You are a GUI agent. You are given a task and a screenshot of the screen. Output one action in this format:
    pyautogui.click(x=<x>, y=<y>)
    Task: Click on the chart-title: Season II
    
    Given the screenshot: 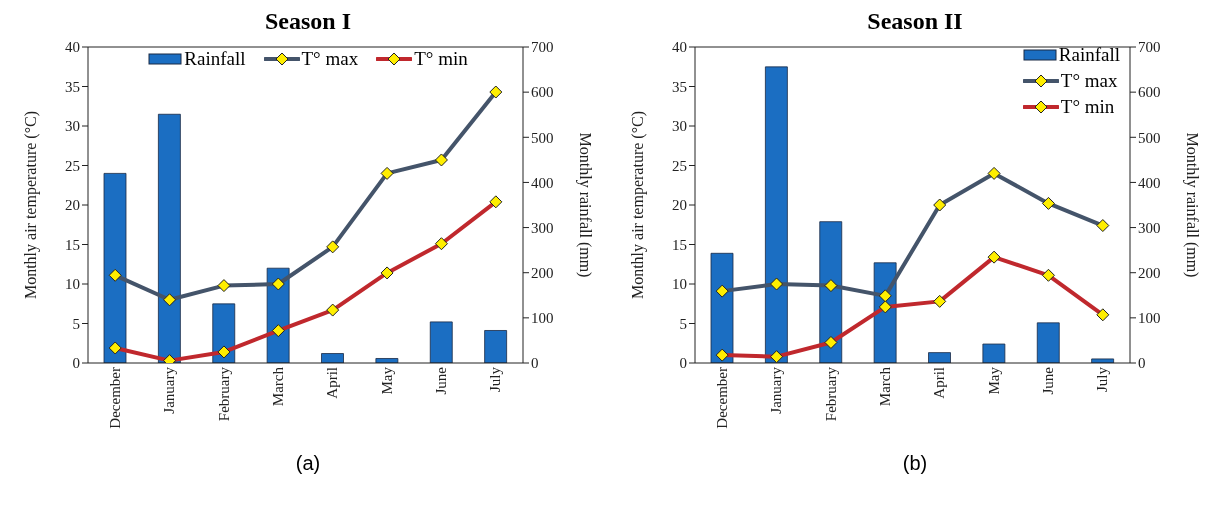 What is the action you would take?
    pyautogui.click(x=915, y=22)
    